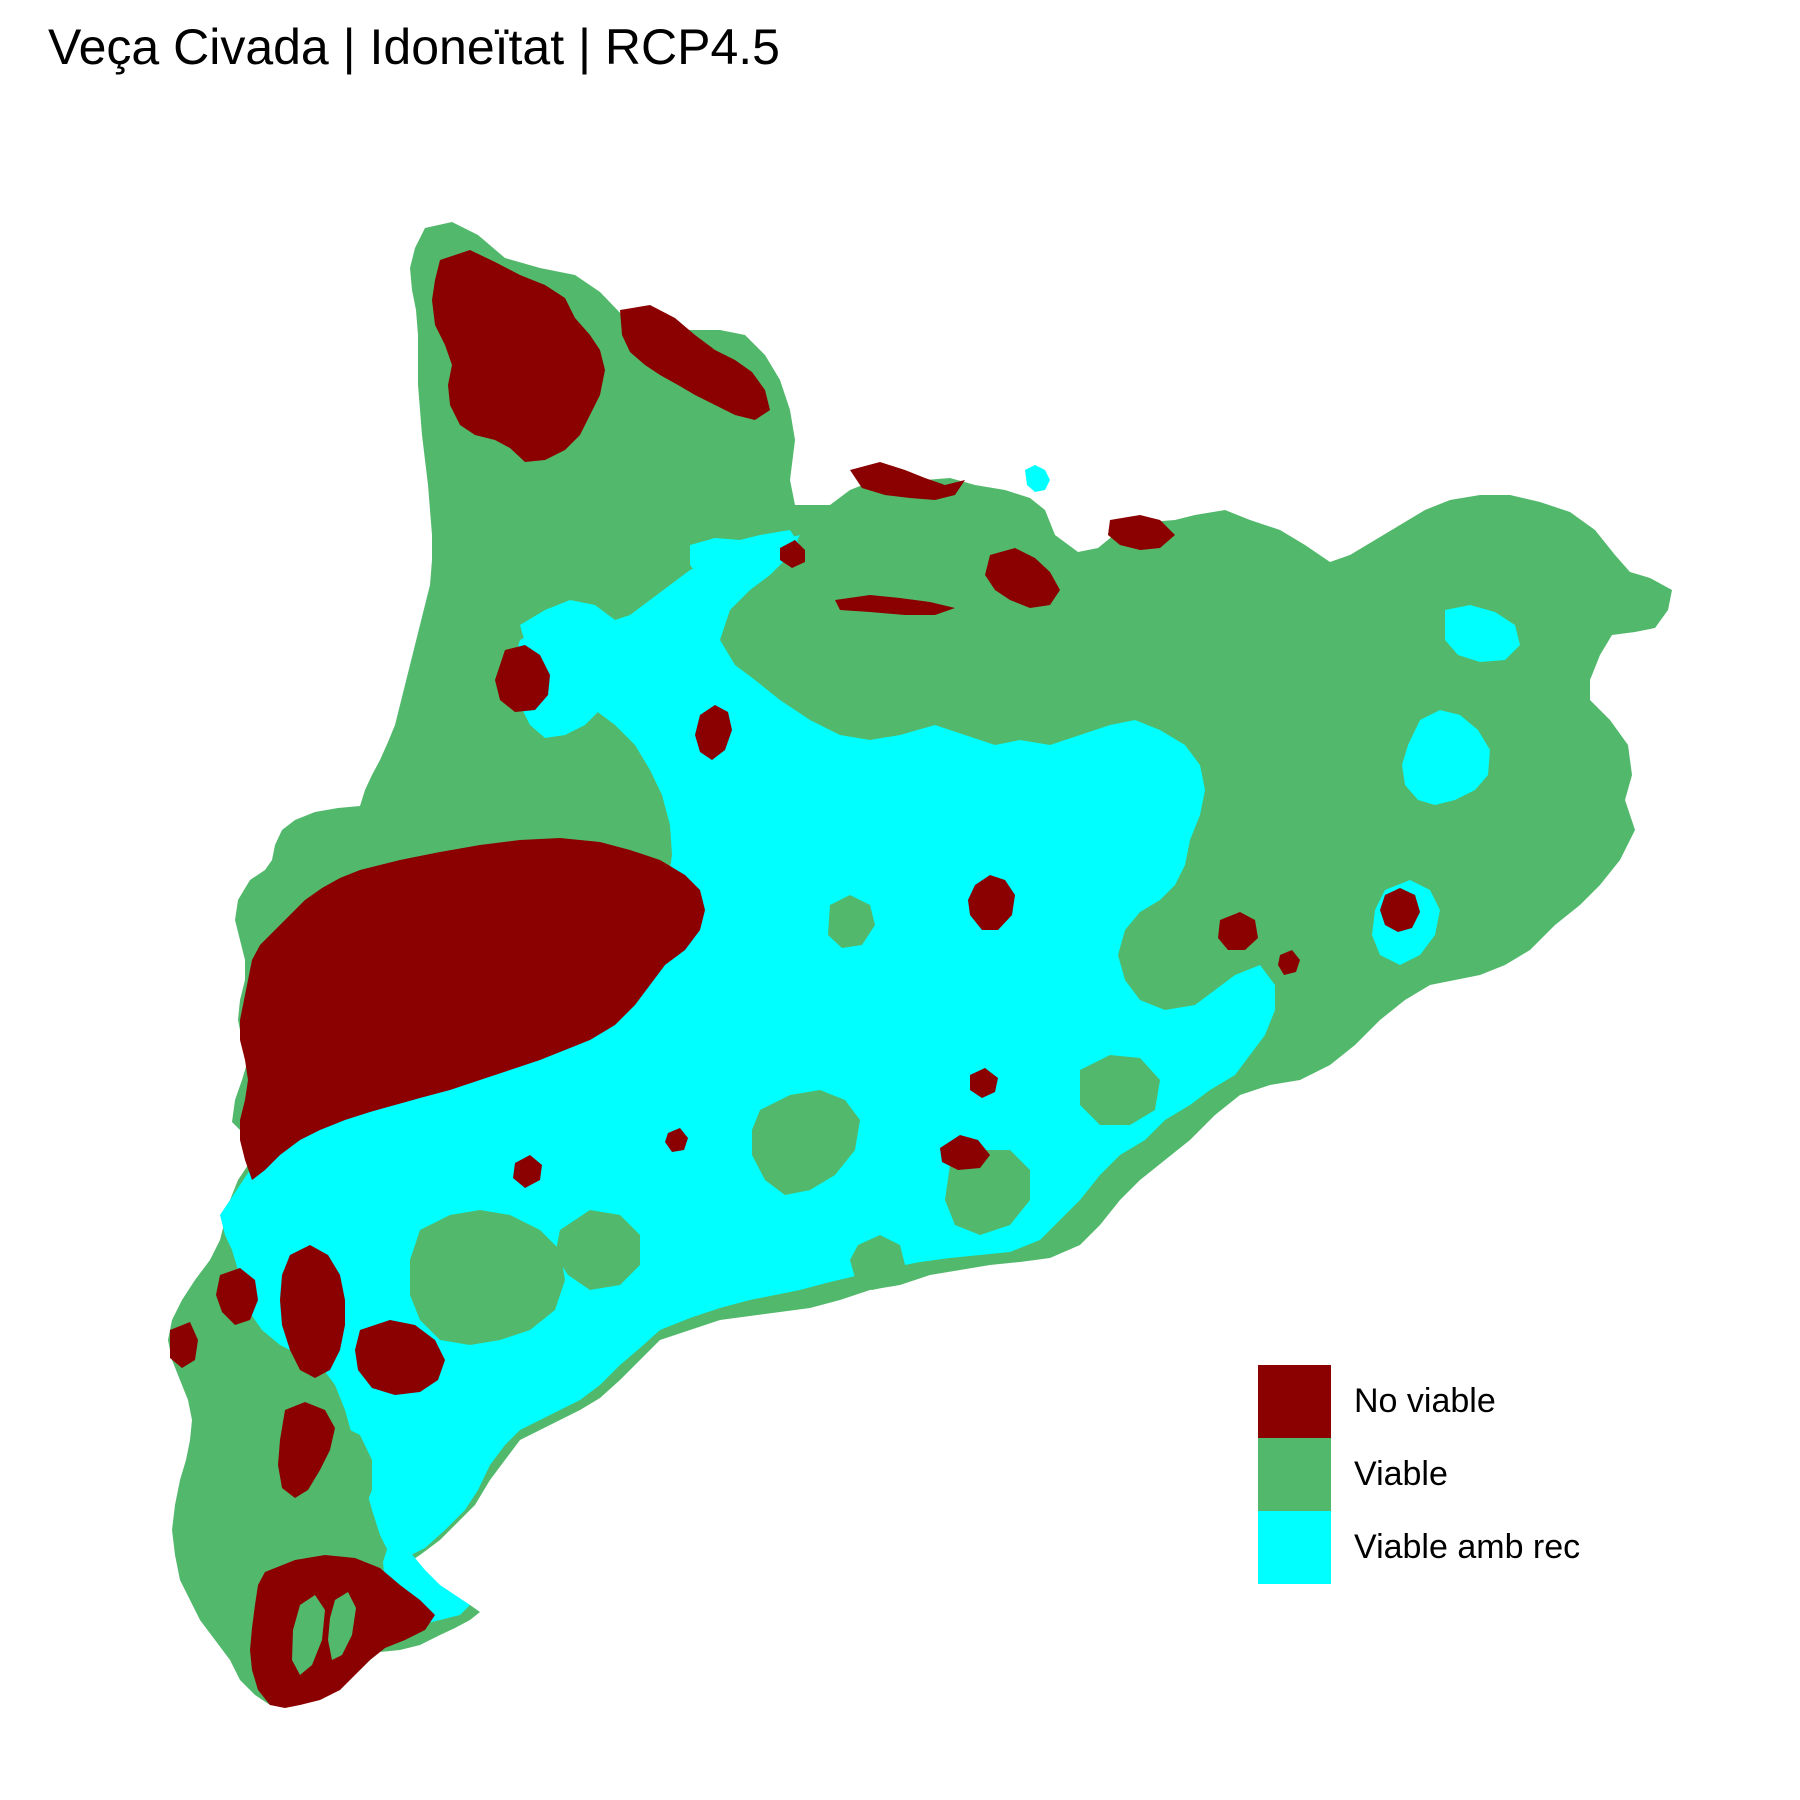  What do you see at coordinates (1467, 1547) in the screenshot?
I see `legend-label-viable-amb-rec: Viable amb rec` at bounding box center [1467, 1547].